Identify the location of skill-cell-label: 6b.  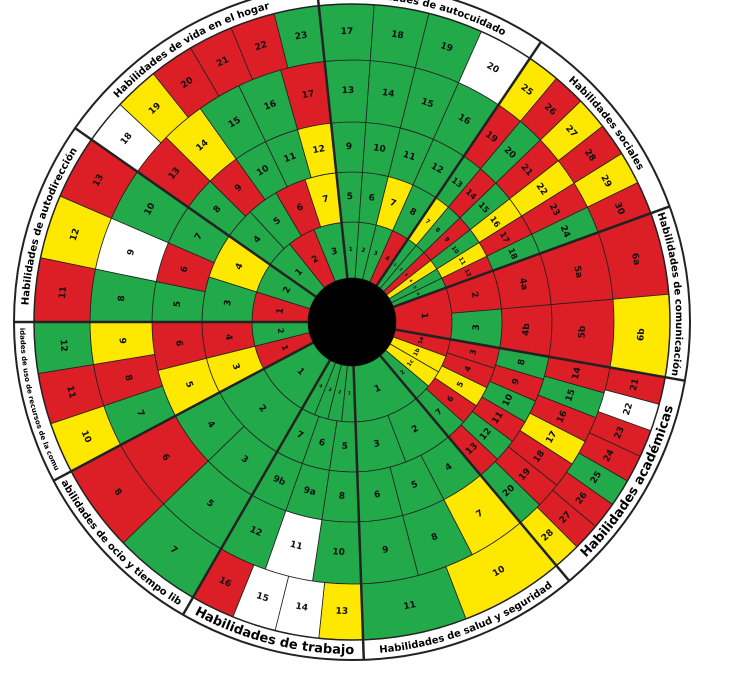
(641, 335).